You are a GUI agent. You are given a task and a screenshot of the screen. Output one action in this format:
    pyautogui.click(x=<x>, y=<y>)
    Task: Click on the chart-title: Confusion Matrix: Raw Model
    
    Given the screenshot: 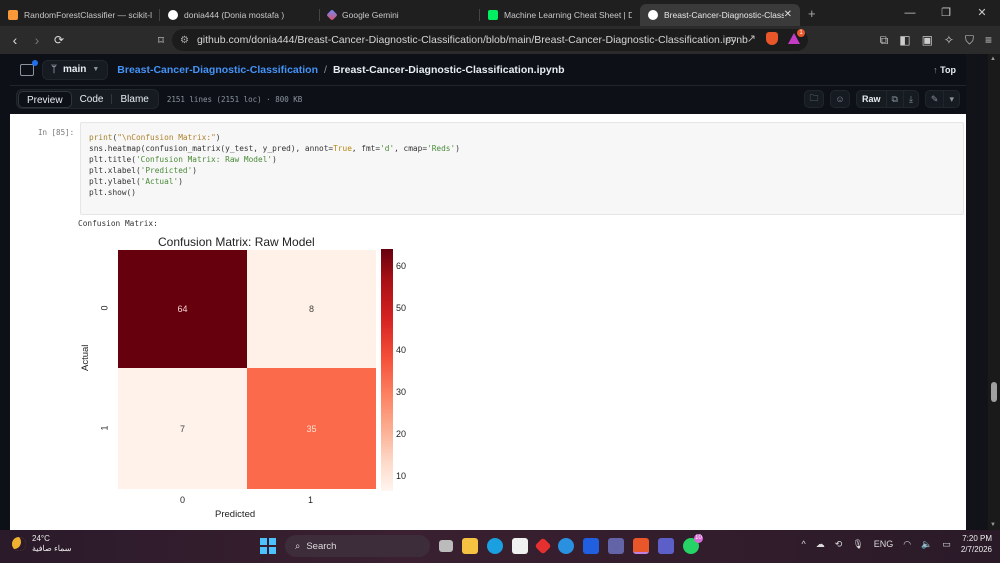 What is the action you would take?
    pyautogui.click(x=236, y=242)
    